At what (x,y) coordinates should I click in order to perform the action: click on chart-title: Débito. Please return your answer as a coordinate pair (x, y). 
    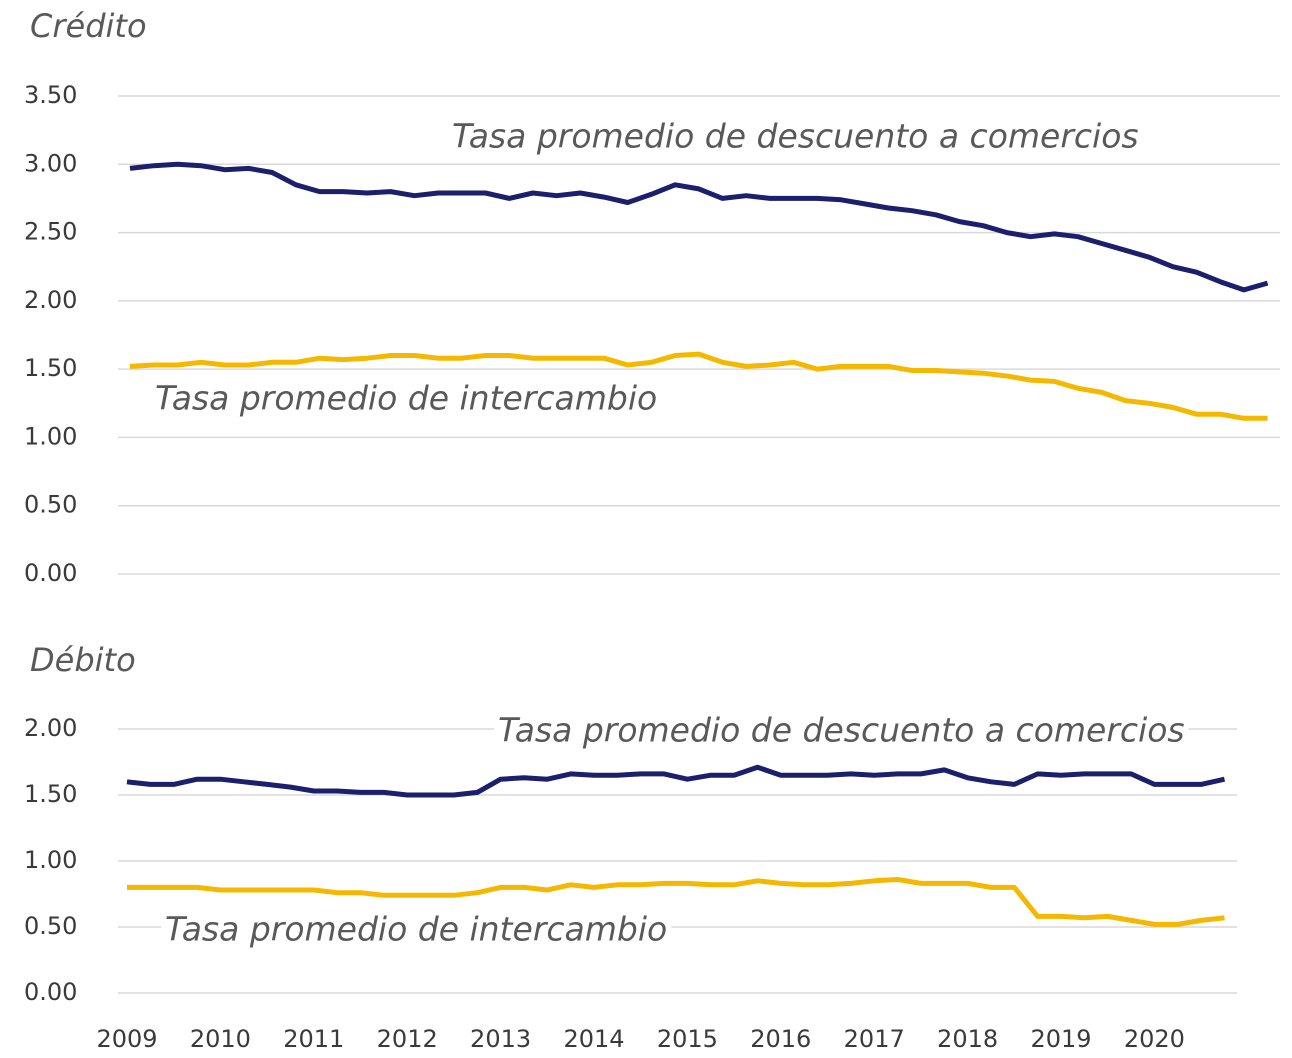
    Looking at the image, I should click on (83, 660).